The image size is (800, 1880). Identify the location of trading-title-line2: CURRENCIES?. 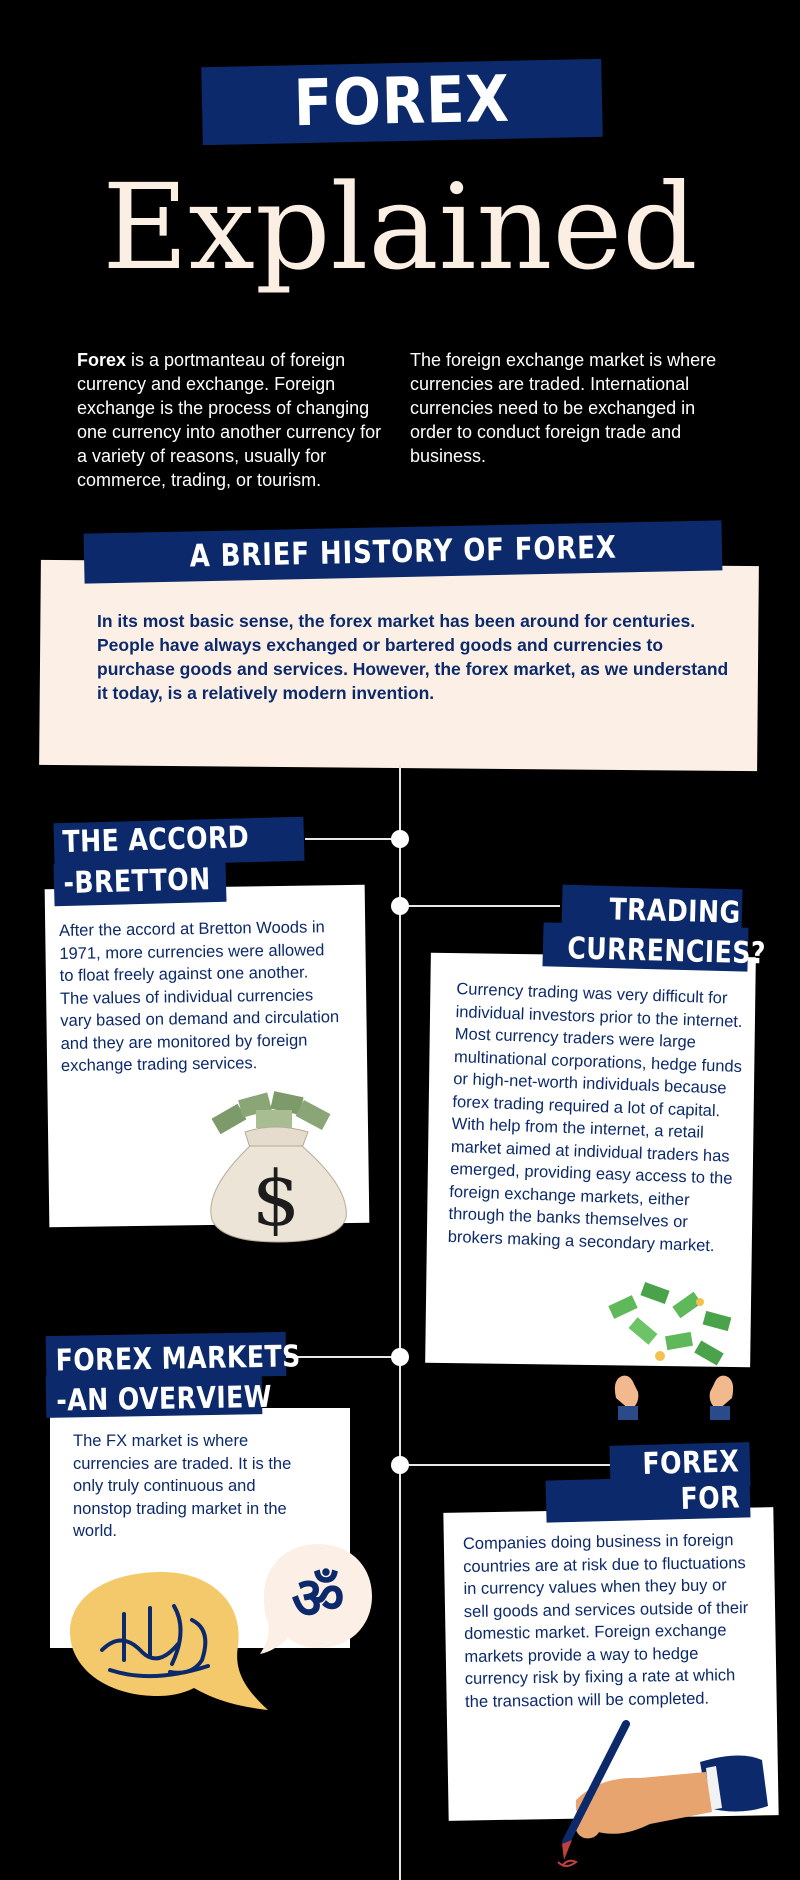
(666, 951).